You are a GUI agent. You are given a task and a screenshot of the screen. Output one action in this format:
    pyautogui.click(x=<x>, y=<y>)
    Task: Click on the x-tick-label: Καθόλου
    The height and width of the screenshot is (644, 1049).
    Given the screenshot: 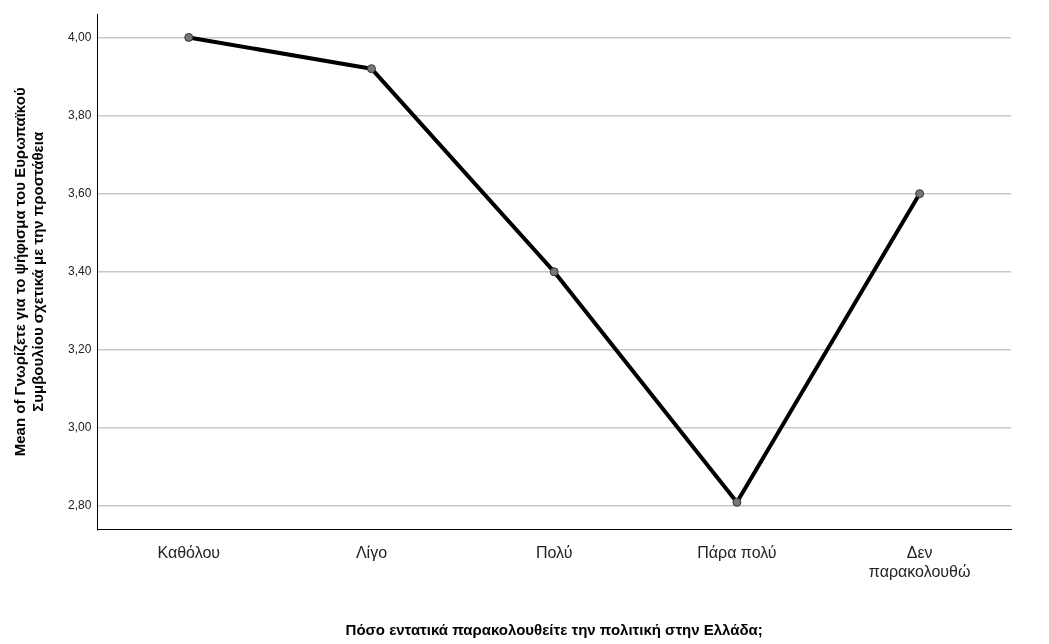 What is the action you would take?
    pyautogui.click(x=189, y=552)
    